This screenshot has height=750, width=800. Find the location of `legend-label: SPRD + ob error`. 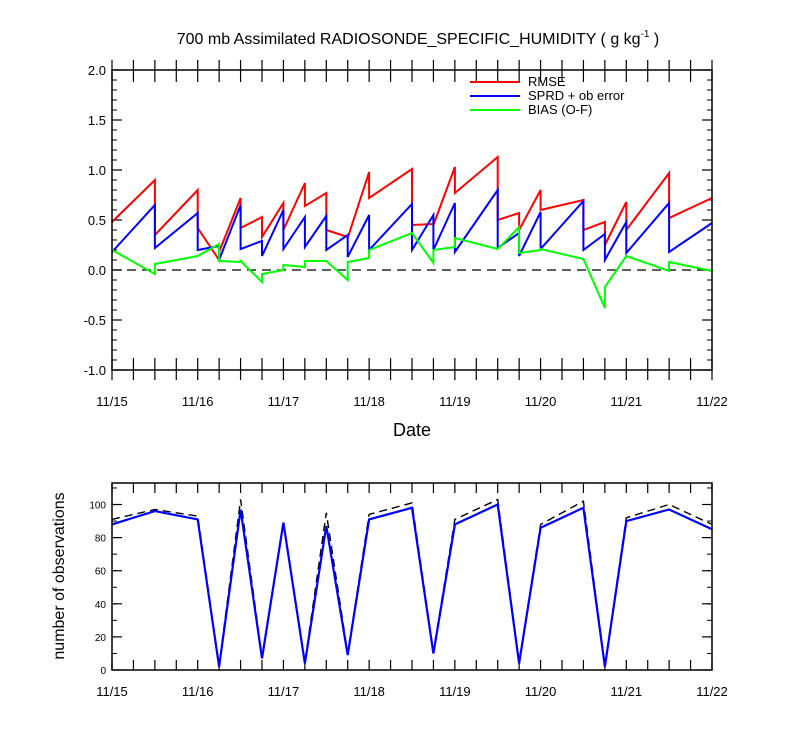

legend-label: SPRD + ob error is located at coordinates (576, 95).